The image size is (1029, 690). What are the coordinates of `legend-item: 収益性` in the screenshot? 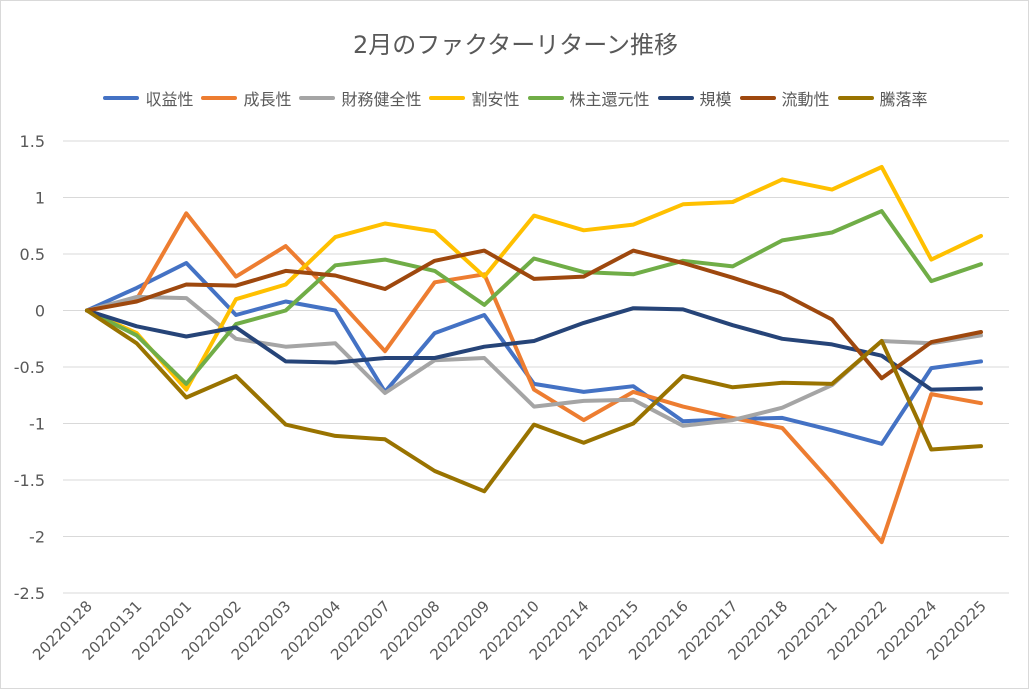 It's located at (148, 98).